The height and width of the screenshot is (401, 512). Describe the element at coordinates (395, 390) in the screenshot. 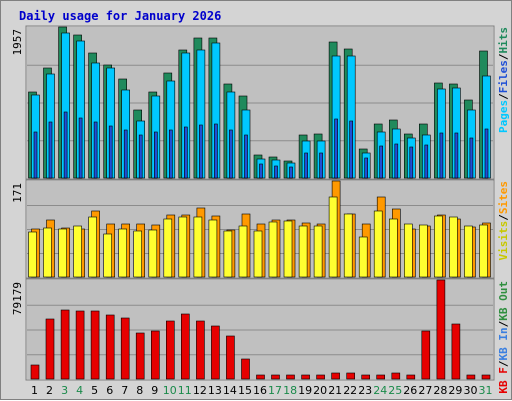

I see `x-tick-label: 25` at that location.